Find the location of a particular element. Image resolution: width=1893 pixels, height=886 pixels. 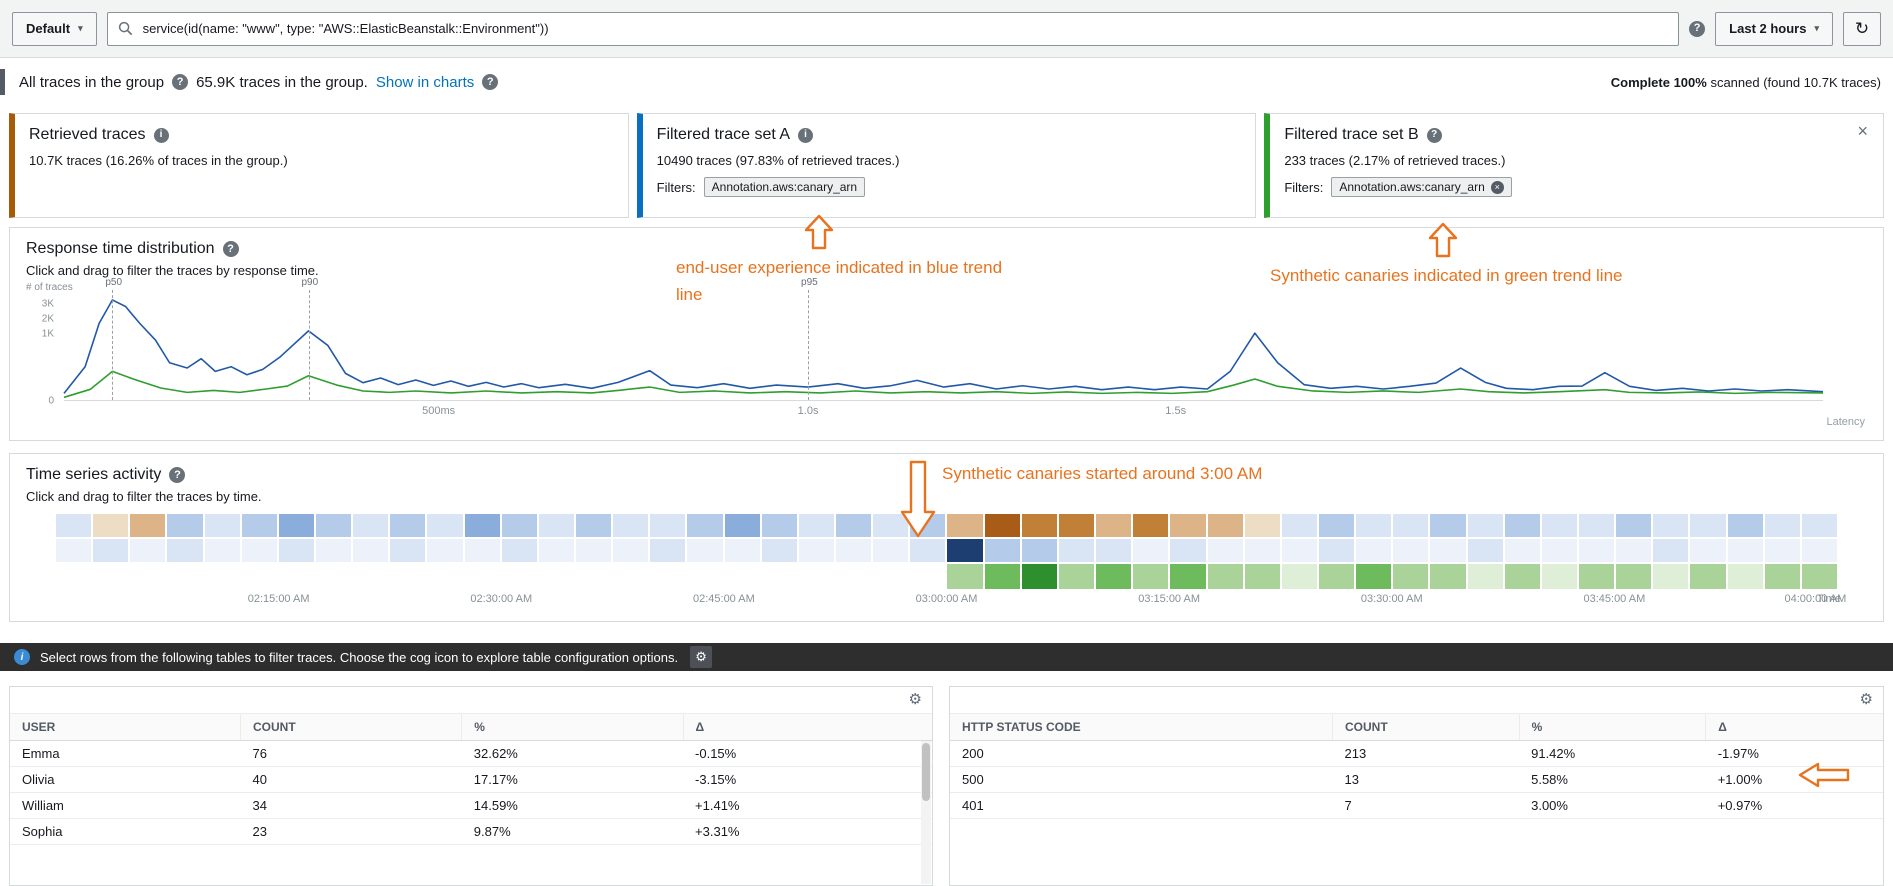

time-range-dropdown: Last 2 hours ▾ is located at coordinates (1774, 28).